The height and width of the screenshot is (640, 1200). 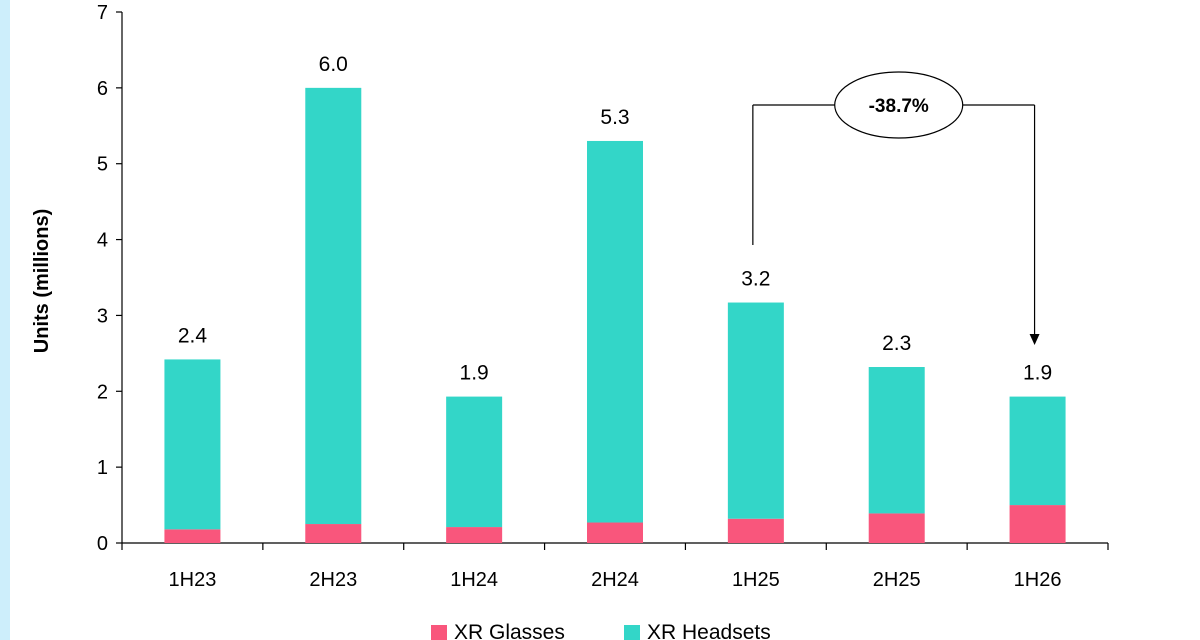 What do you see at coordinates (102, 241) in the screenshot?
I see `y-tick-label: 4` at bounding box center [102, 241].